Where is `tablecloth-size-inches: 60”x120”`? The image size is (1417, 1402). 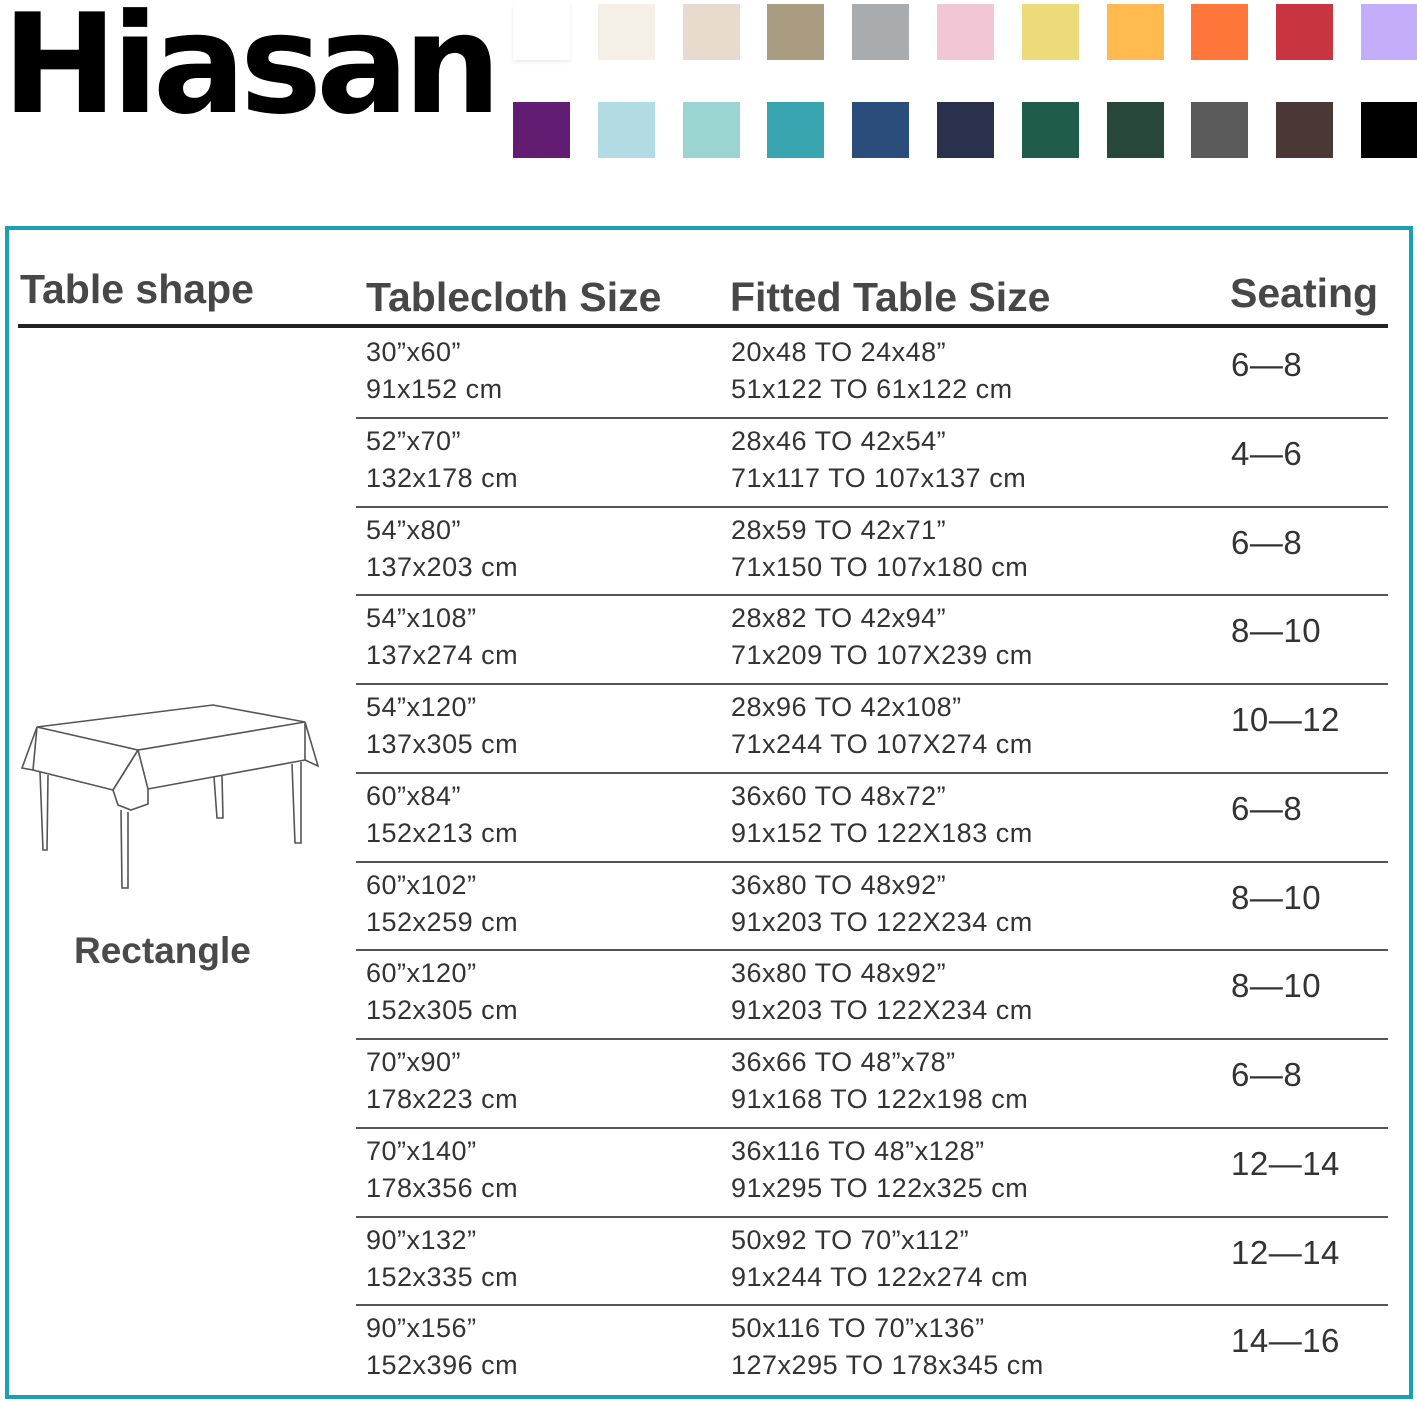 tablecloth-size-inches: 60”x120” is located at coordinates (421, 973).